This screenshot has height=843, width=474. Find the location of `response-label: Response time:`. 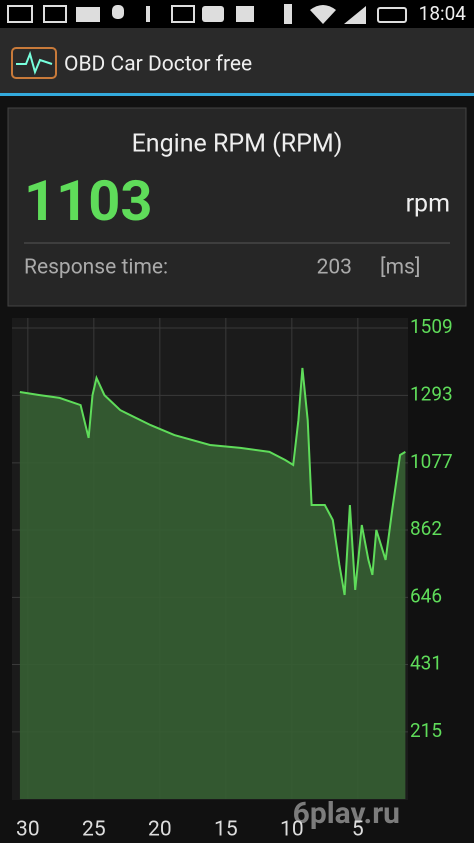

response-label: Response time: is located at coordinates (96, 268).